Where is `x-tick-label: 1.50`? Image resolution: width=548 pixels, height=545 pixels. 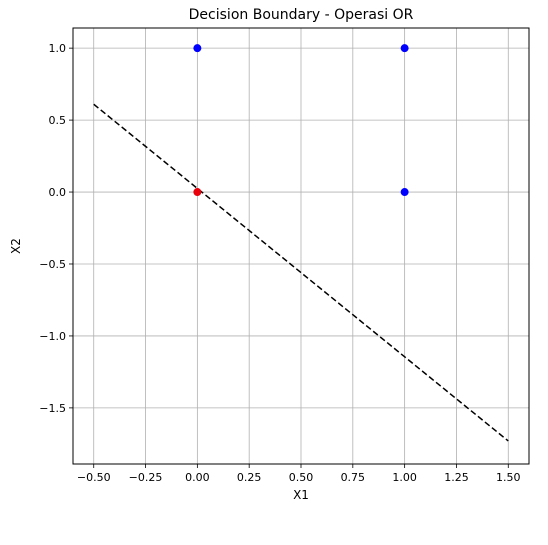 x-tick-label: 1.50 is located at coordinates (508, 477).